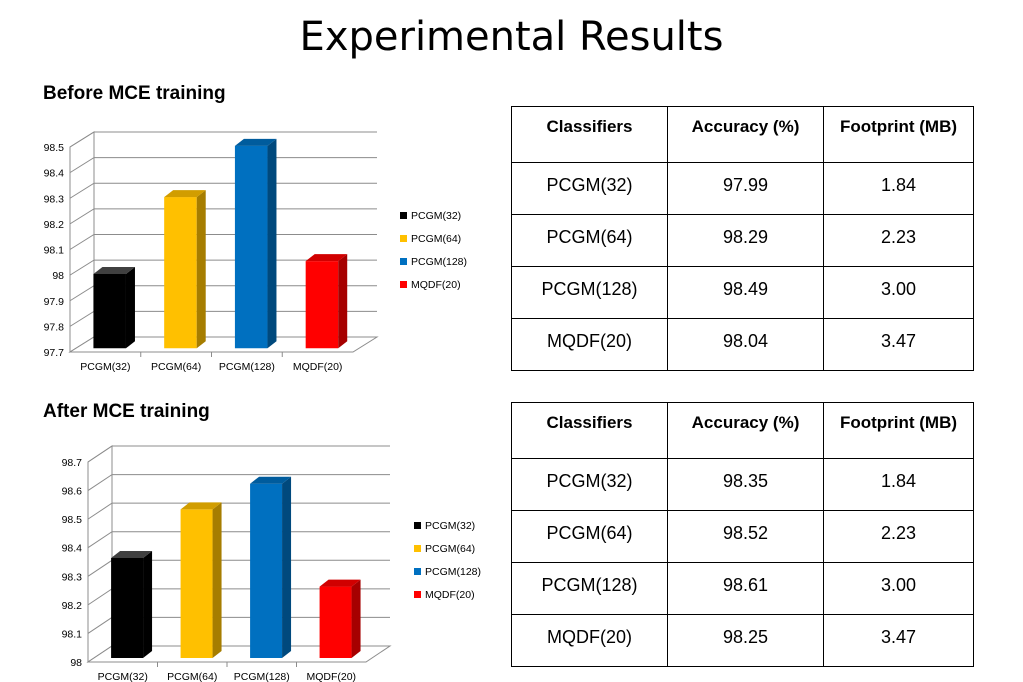 Image resolution: width=1023 pixels, height=682 pixels. I want to click on table-cell: 98.49, so click(745, 292).